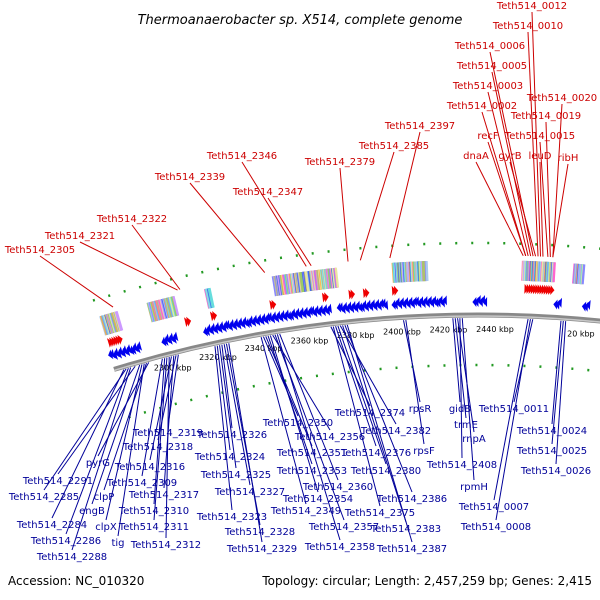 This screenshot has width=600, height=600. What do you see at coordinates (405, 529) in the screenshot?
I see `gene-label: Teth514_2383` at bounding box center [405, 529].